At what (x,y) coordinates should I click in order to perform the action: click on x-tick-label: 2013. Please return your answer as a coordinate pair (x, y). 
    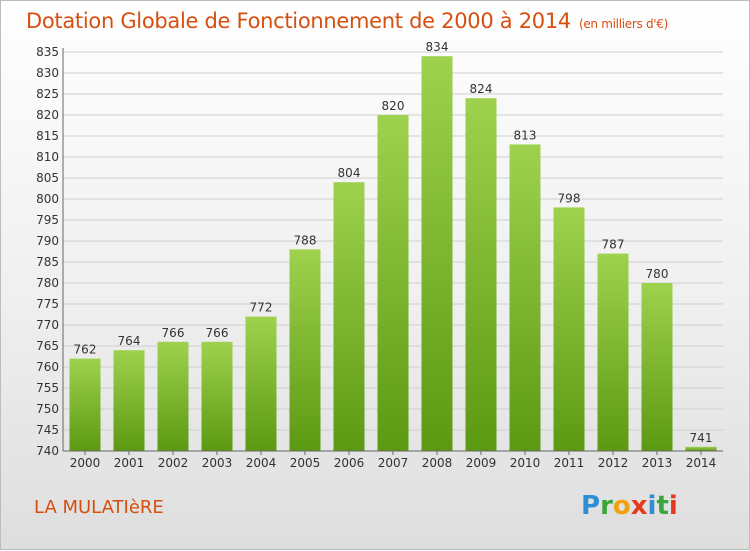
    Looking at the image, I should click on (657, 463).